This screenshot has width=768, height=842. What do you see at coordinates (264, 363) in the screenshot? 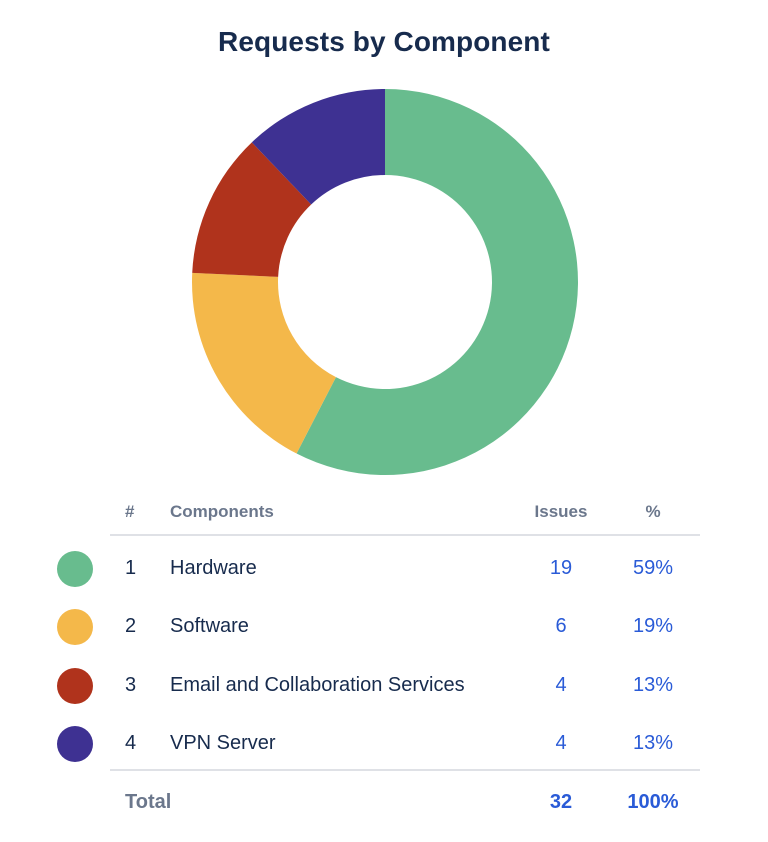
I see `donut-slice-software` at bounding box center [264, 363].